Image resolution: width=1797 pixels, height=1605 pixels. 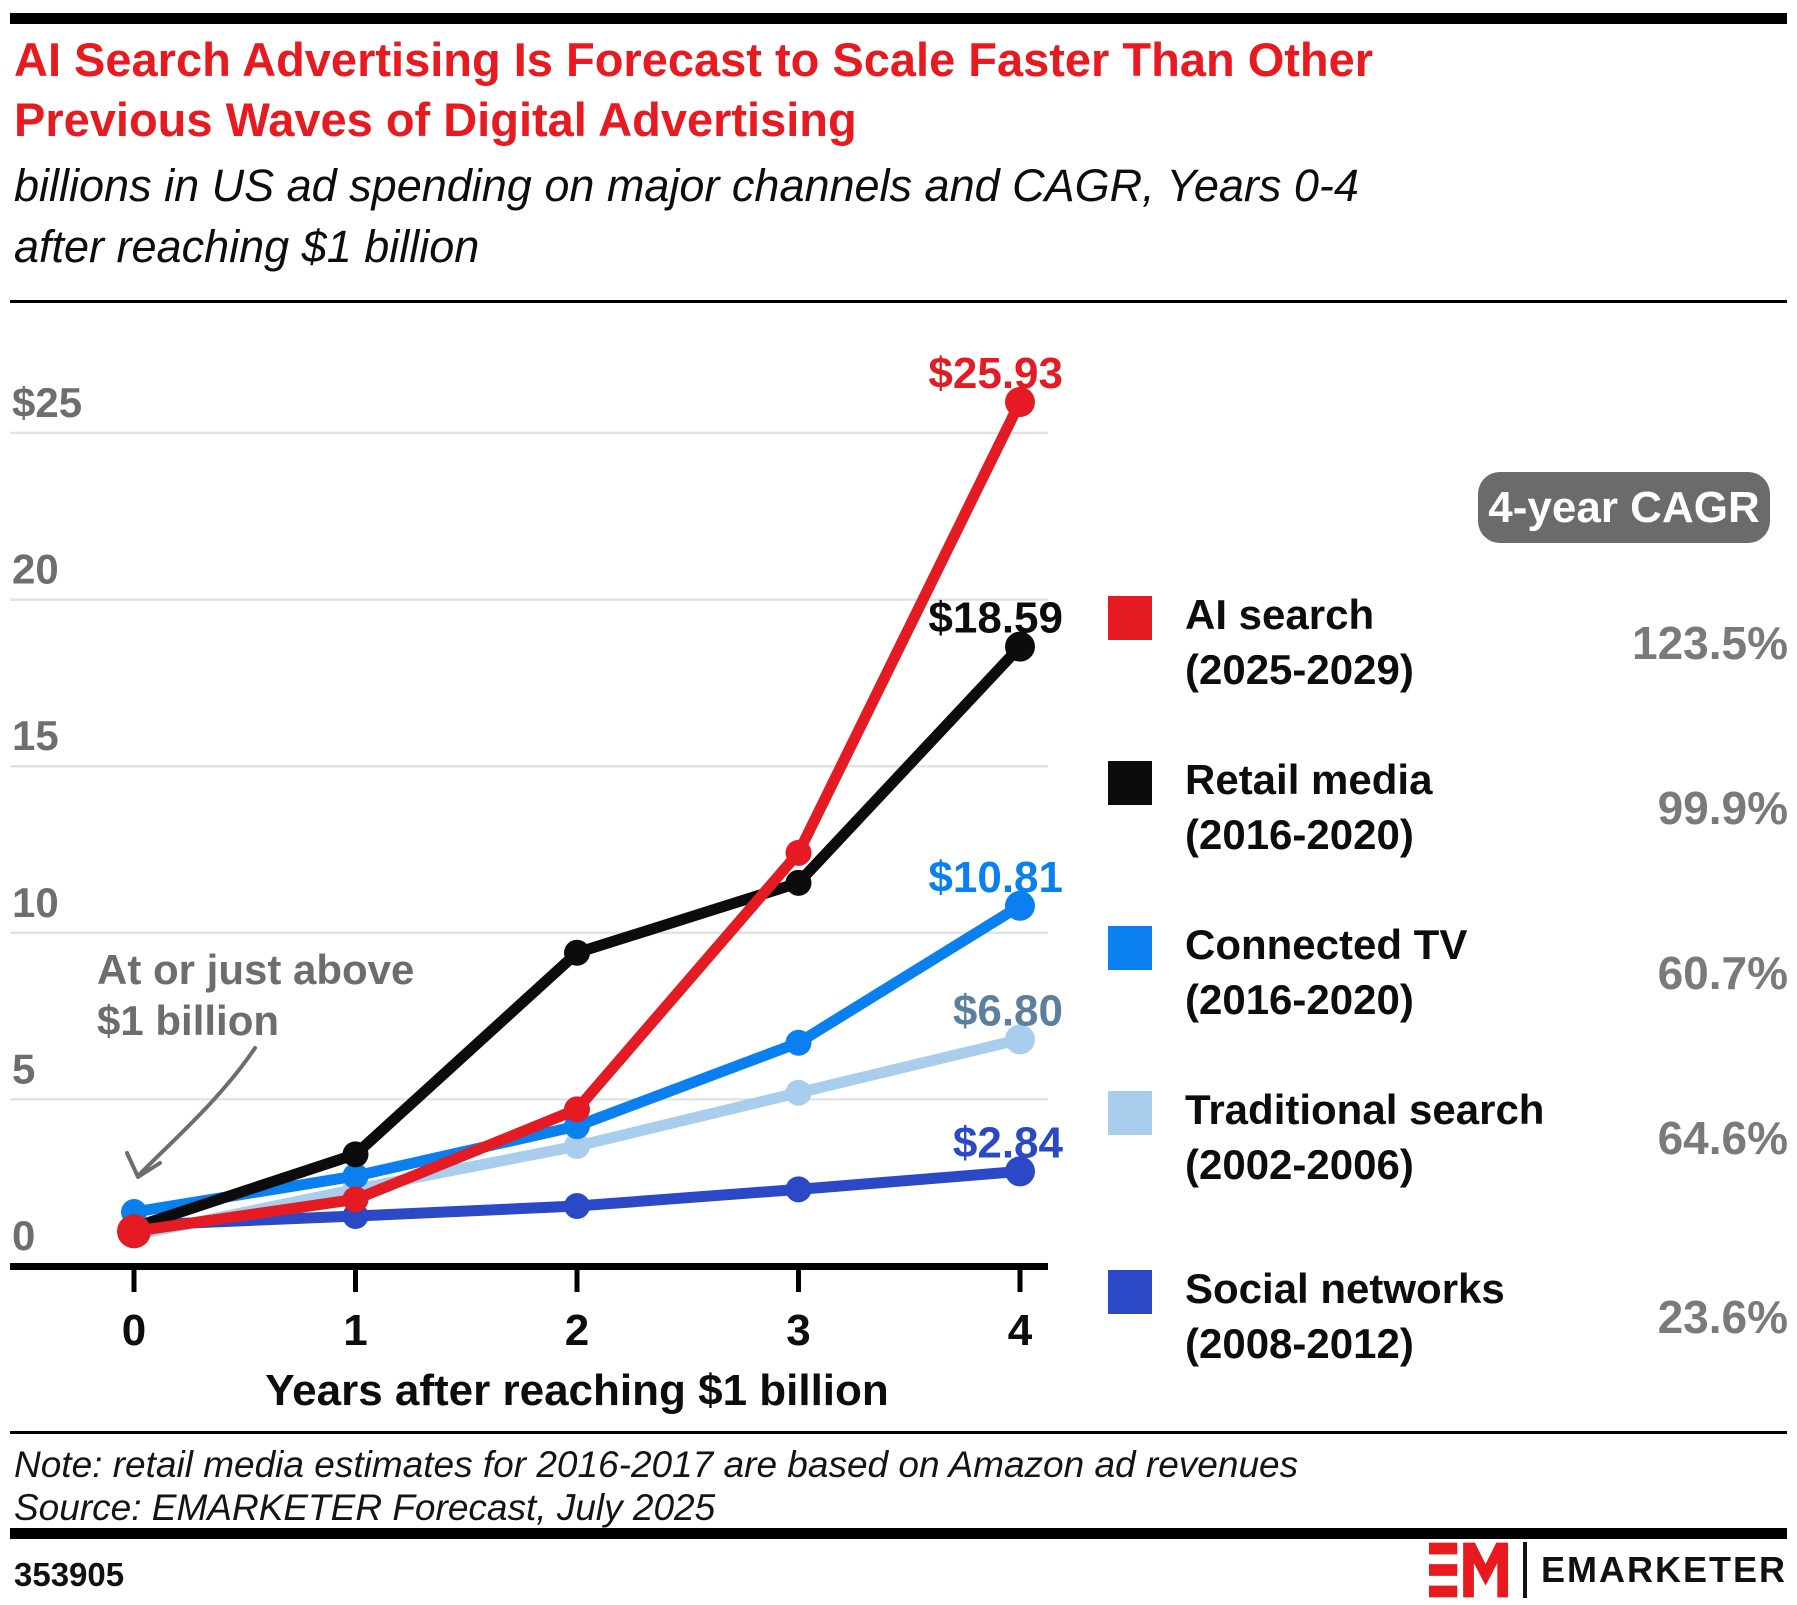 I want to click on legend-swatch-connected-tv, so click(x=1130, y=948).